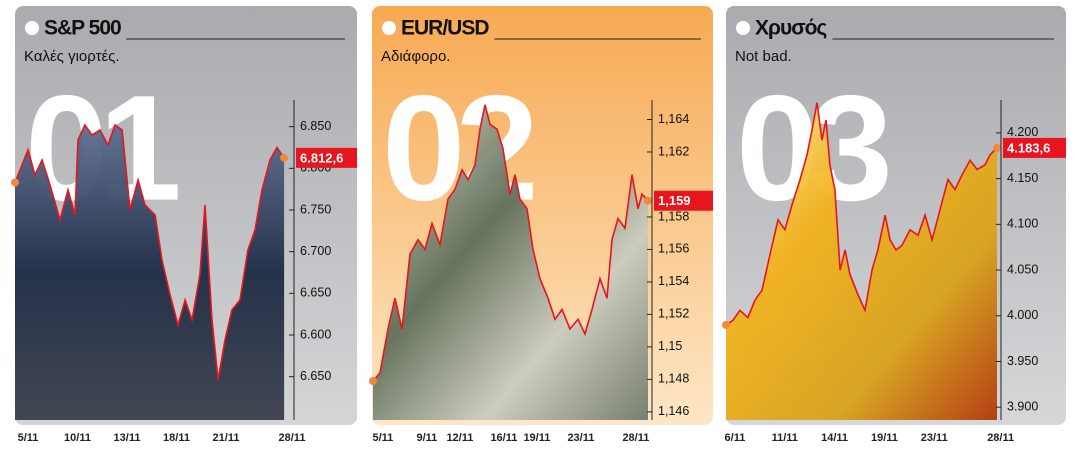 This screenshot has height=464, width=1080. What do you see at coordinates (127, 438) in the screenshot?
I see `x-tick-label: 13/11` at bounding box center [127, 438].